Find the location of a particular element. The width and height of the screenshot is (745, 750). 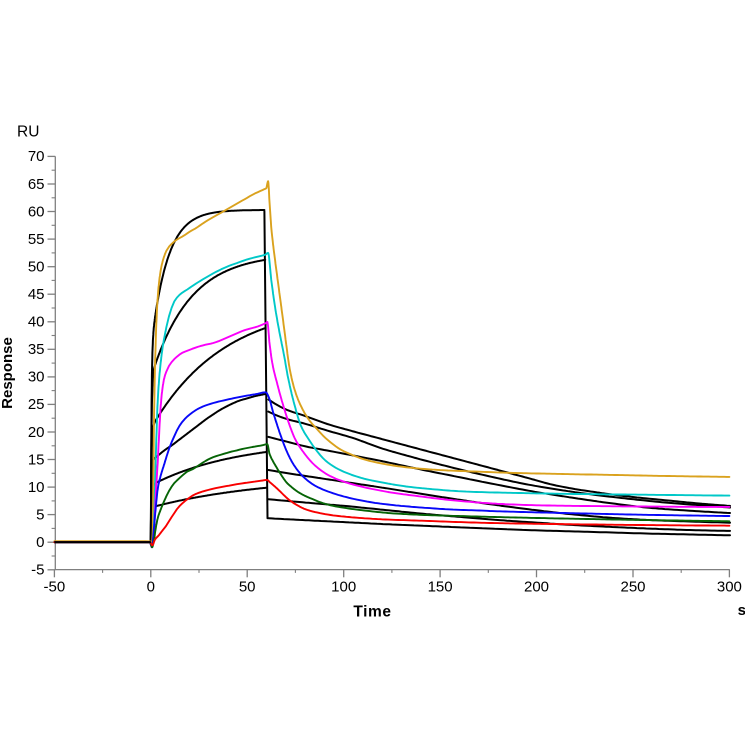

svg-text: 40 is located at coordinates (36, 322).